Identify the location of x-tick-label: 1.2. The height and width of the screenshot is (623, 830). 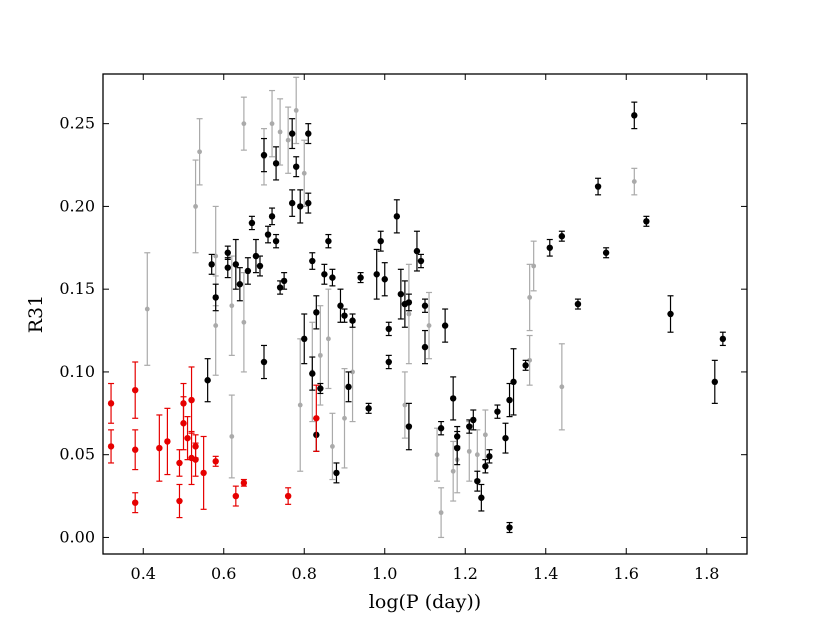
(465, 573).